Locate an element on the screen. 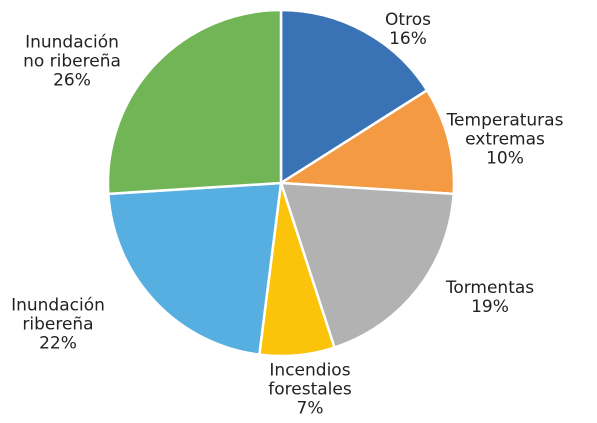 This screenshot has height=423, width=597. category-label: Temperaturas extremas is located at coordinates (505, 130).